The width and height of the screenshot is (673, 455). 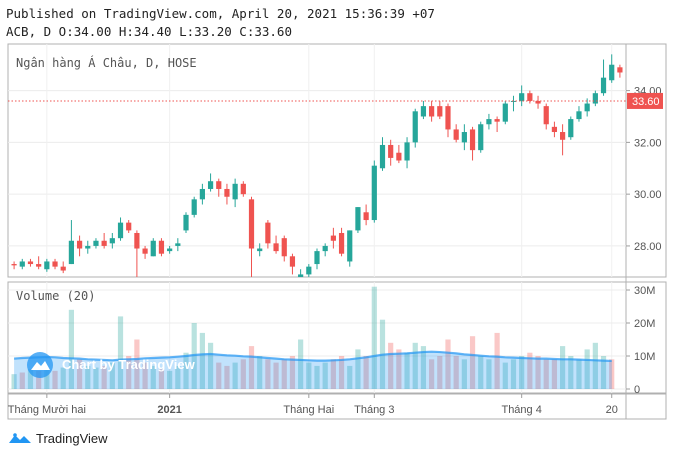 I want to click on time-axis-frame, so click(x=337, y=406).